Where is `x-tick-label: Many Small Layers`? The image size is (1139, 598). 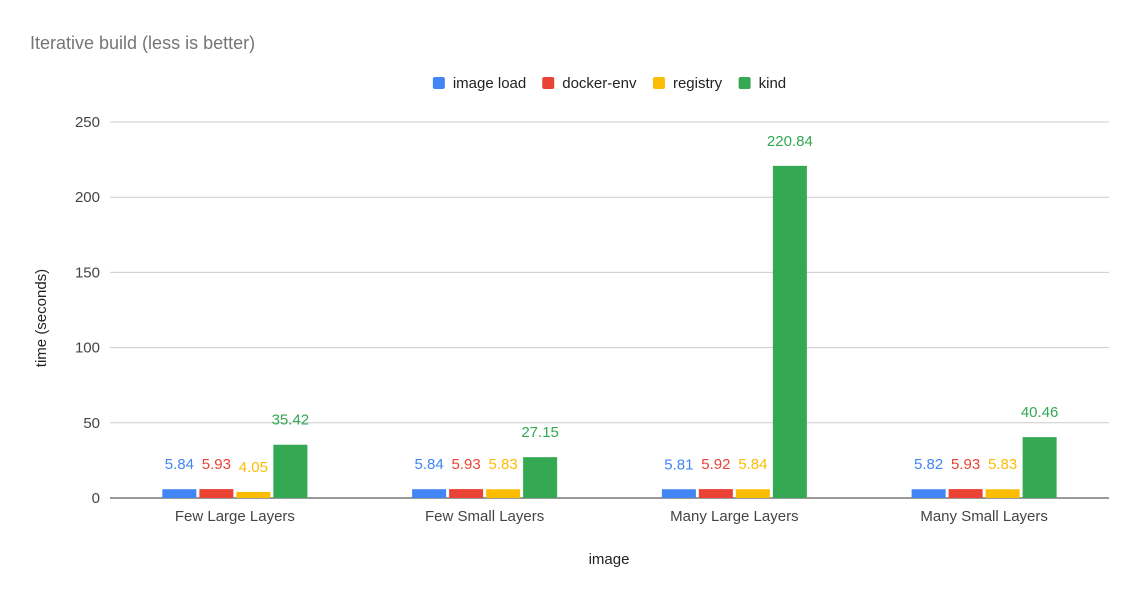
x-tick-label: Many Small Layers is located at coordinates (984, 516).